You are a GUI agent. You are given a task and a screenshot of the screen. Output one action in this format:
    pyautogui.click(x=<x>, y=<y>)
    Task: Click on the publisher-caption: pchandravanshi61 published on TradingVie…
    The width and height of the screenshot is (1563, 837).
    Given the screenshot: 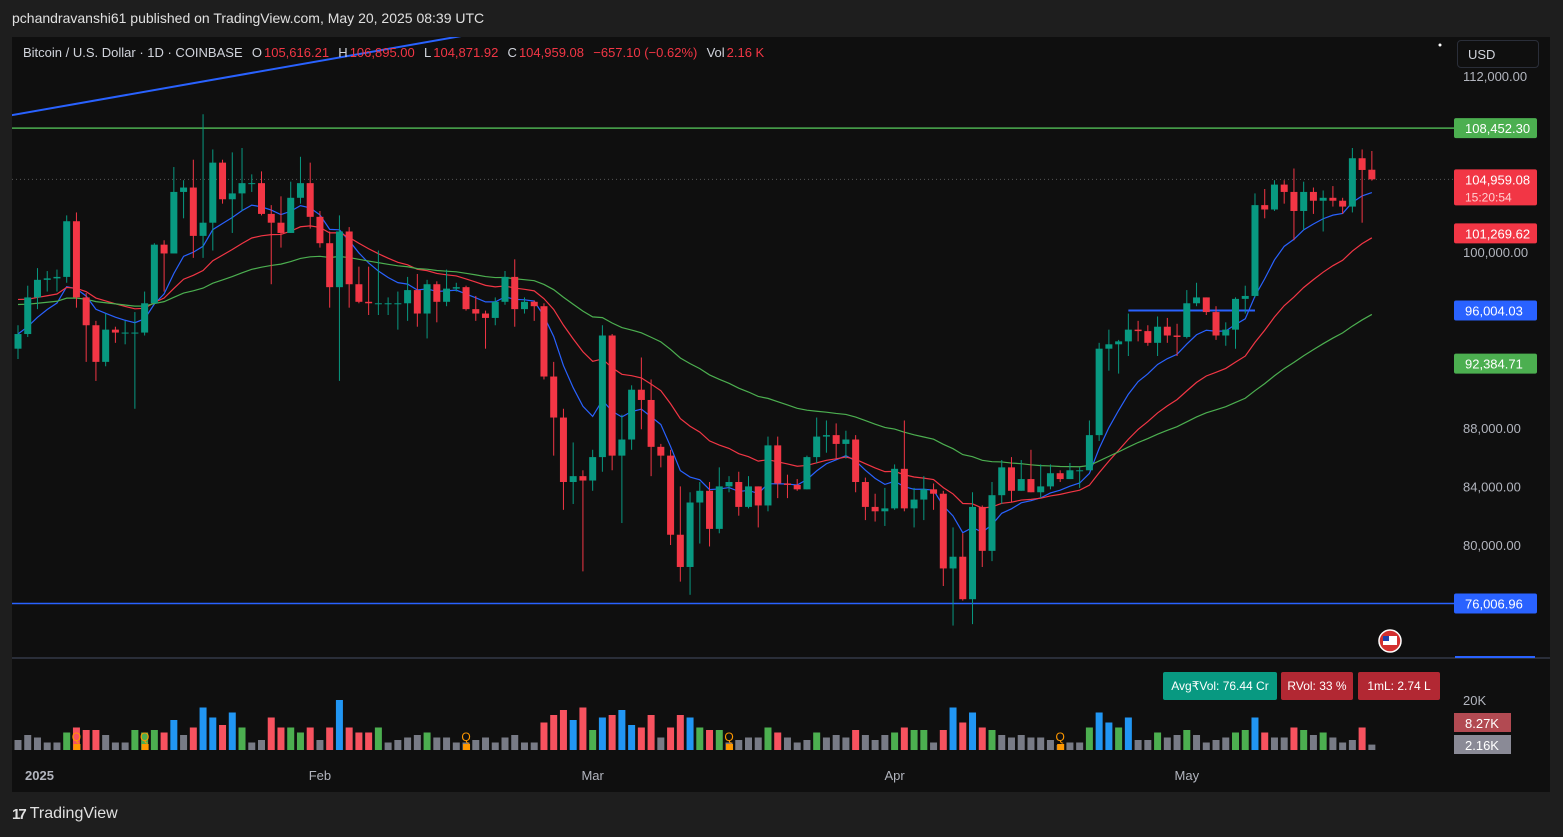 What is the action you would take?
    pyautogui.click(x=248, y=18)
    